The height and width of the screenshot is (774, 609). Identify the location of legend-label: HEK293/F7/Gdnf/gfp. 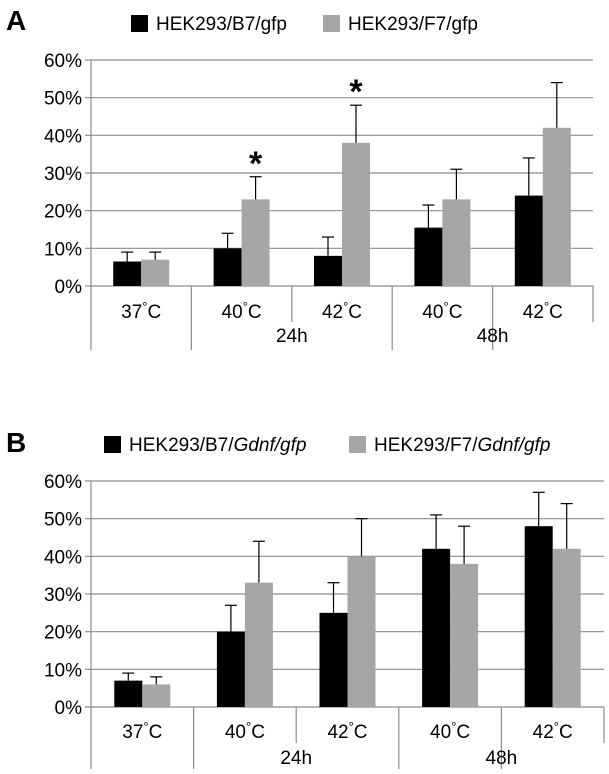
(462, 445).